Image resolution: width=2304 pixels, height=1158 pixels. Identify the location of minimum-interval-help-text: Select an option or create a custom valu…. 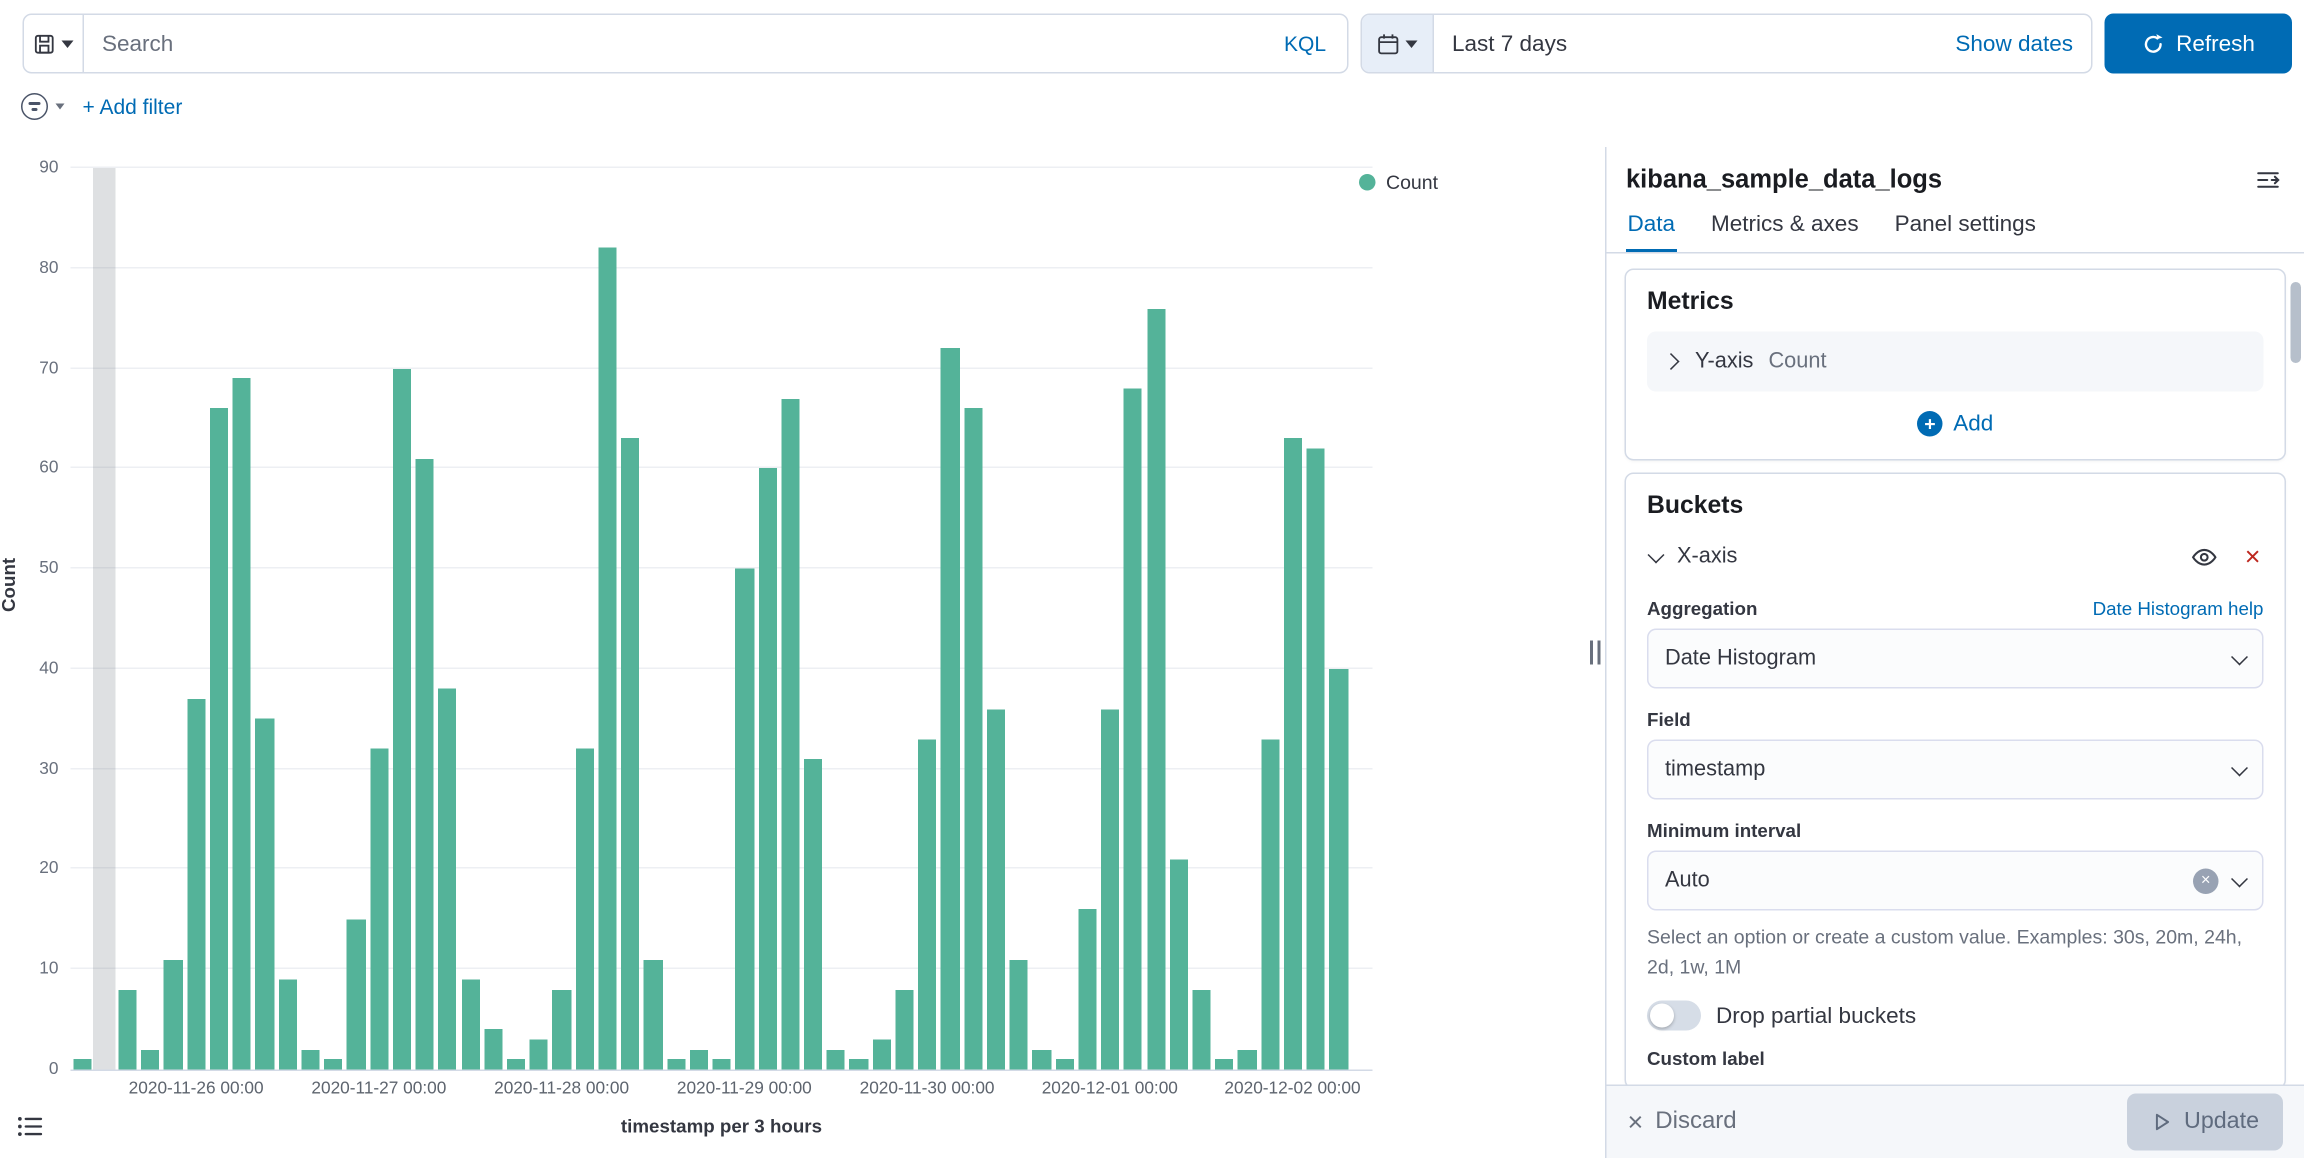
(1945, 951).